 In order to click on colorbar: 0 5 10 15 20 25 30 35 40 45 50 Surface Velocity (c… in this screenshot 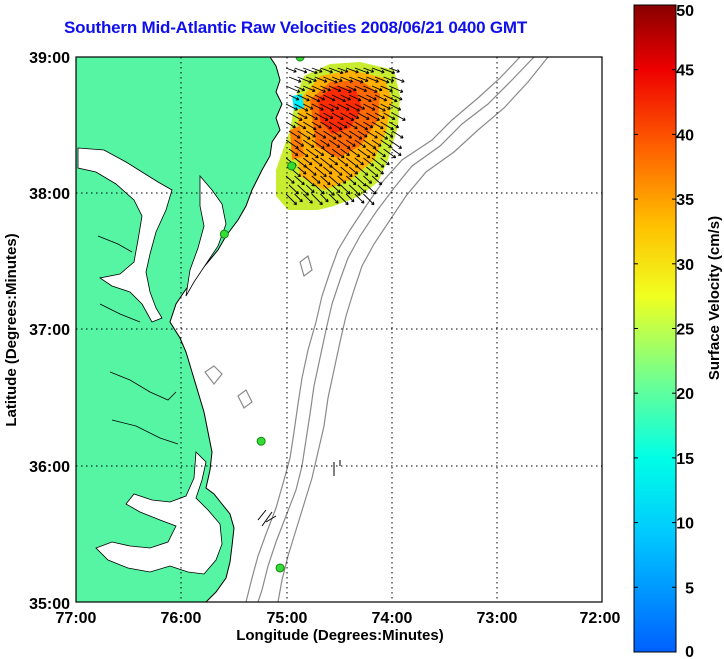, I will do `click(678, 331)`.